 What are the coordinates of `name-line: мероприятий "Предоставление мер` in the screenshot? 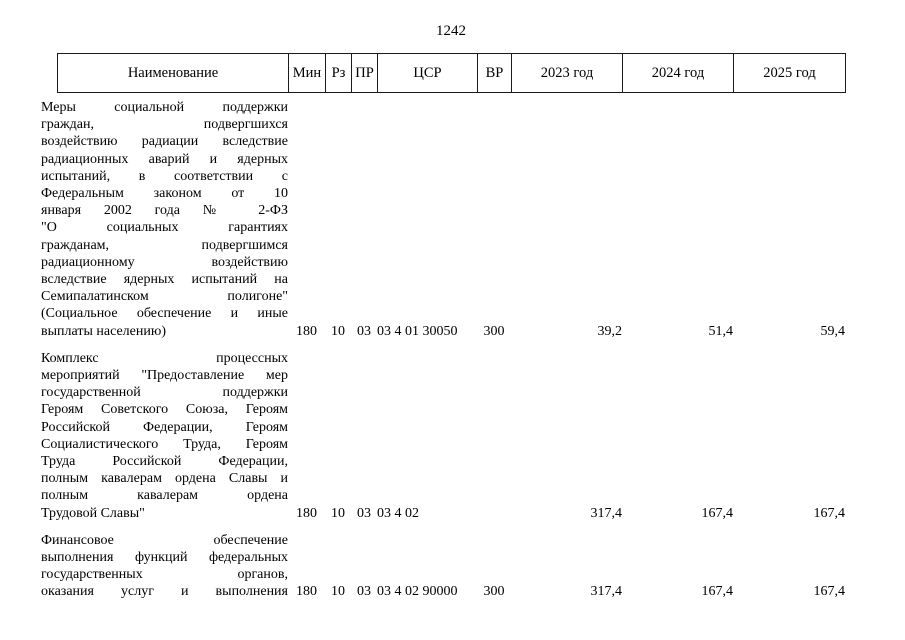 It's located at (164, 376).